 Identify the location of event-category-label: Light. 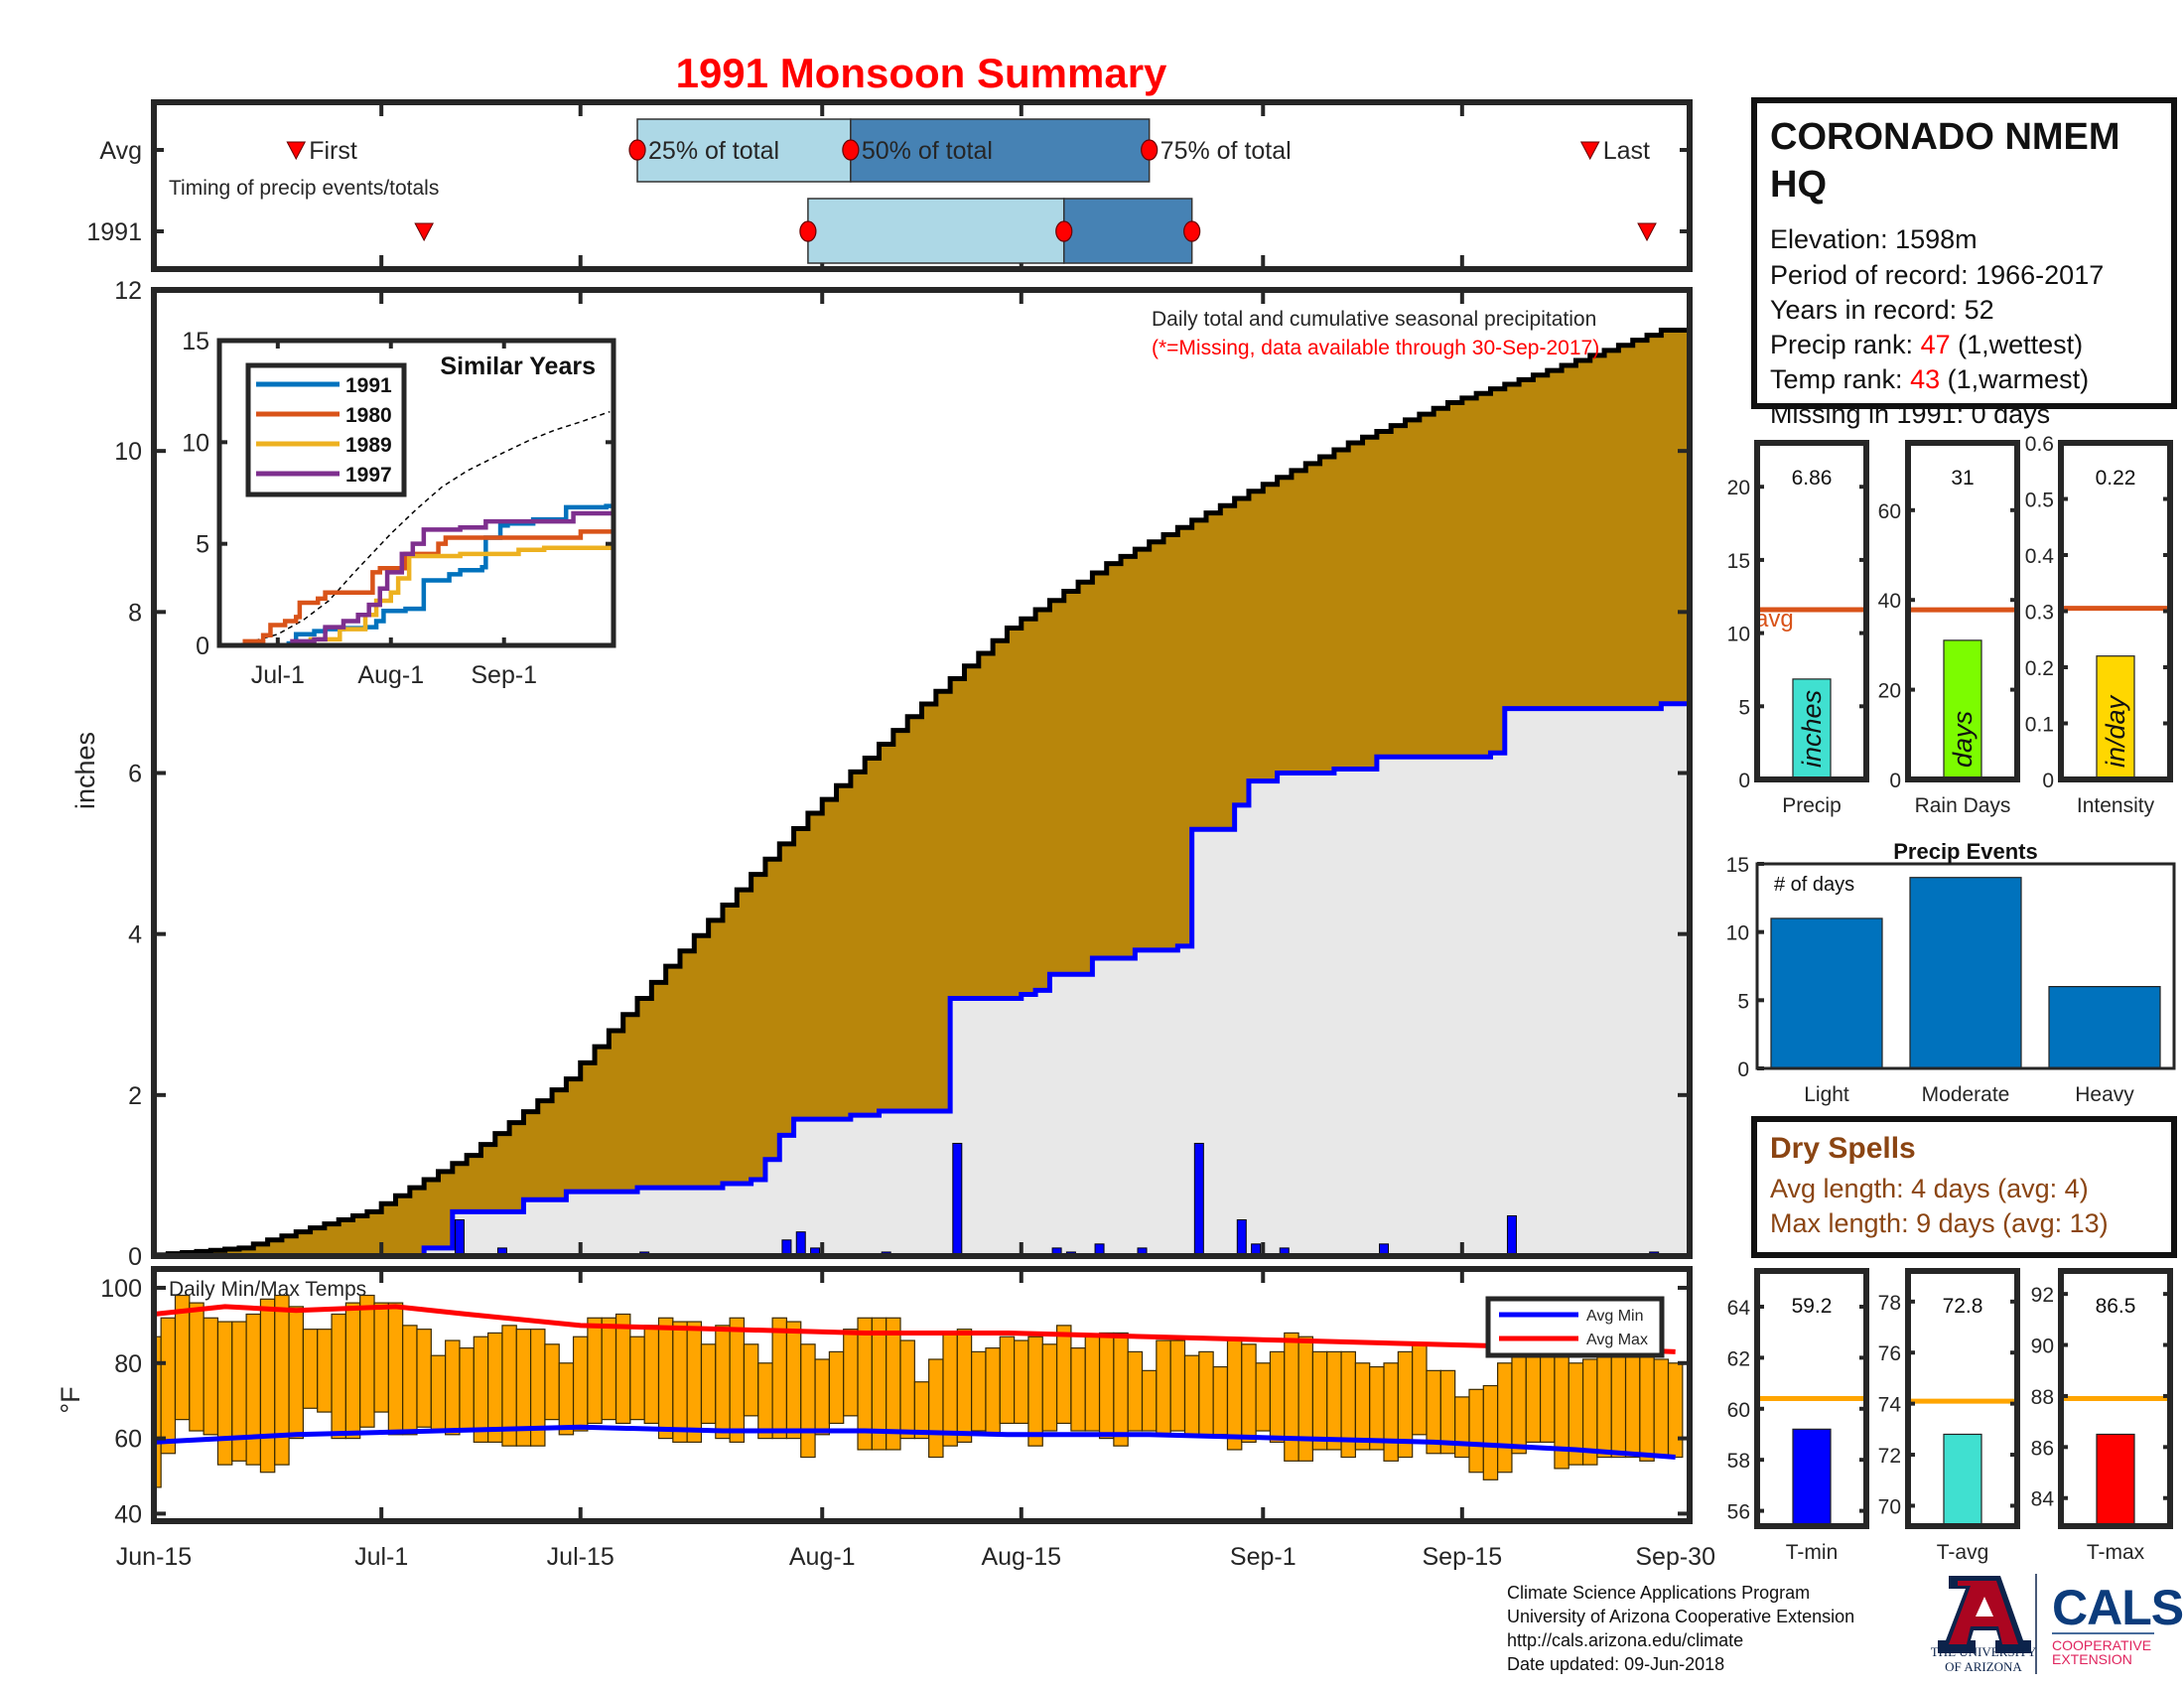
(1826, 1094).